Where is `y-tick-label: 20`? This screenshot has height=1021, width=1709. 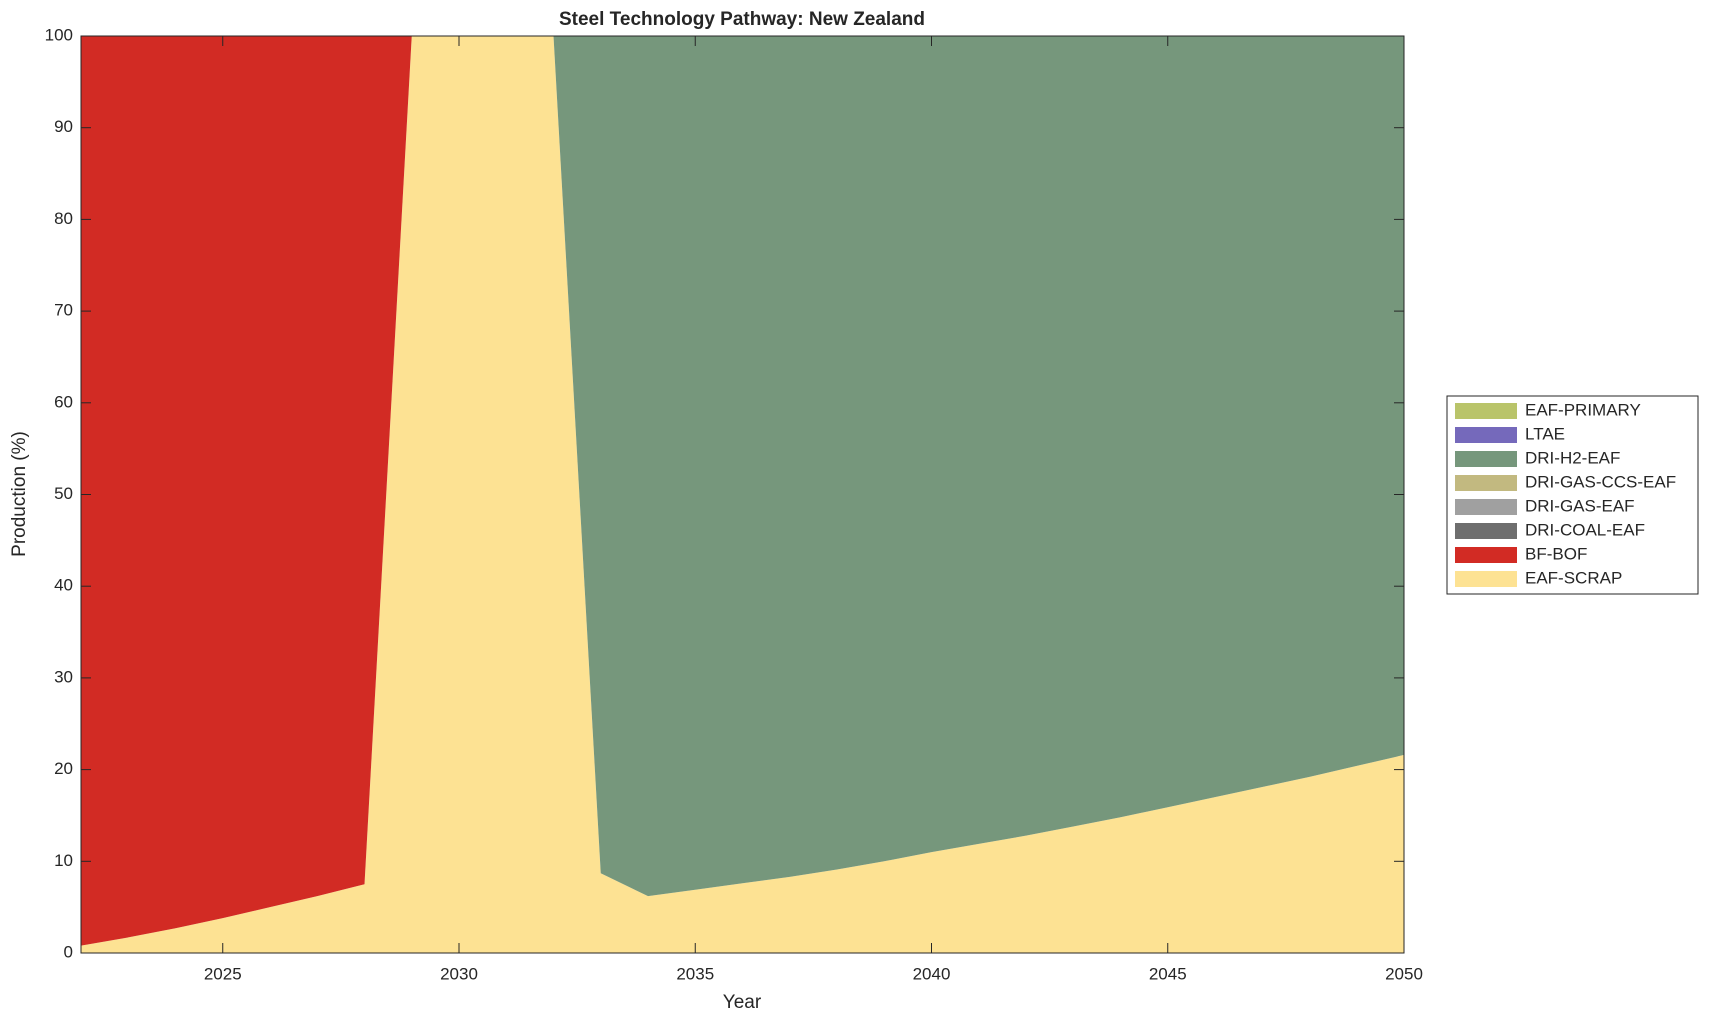
y-tick-label: 20 is located at coordinates (63, 768).